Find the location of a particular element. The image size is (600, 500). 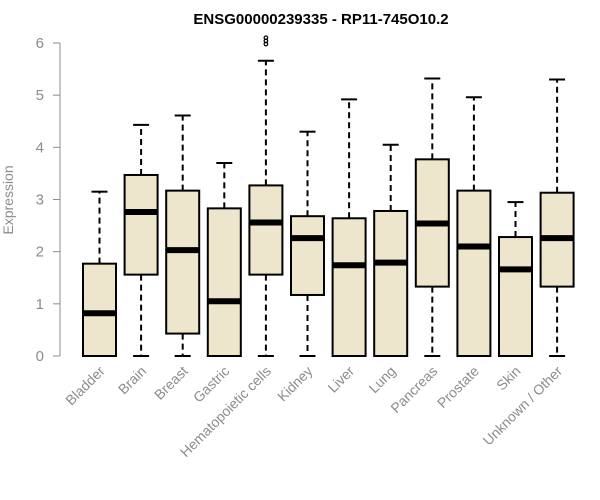

y-tick-label: 4 is located at coordinates (40, 147).